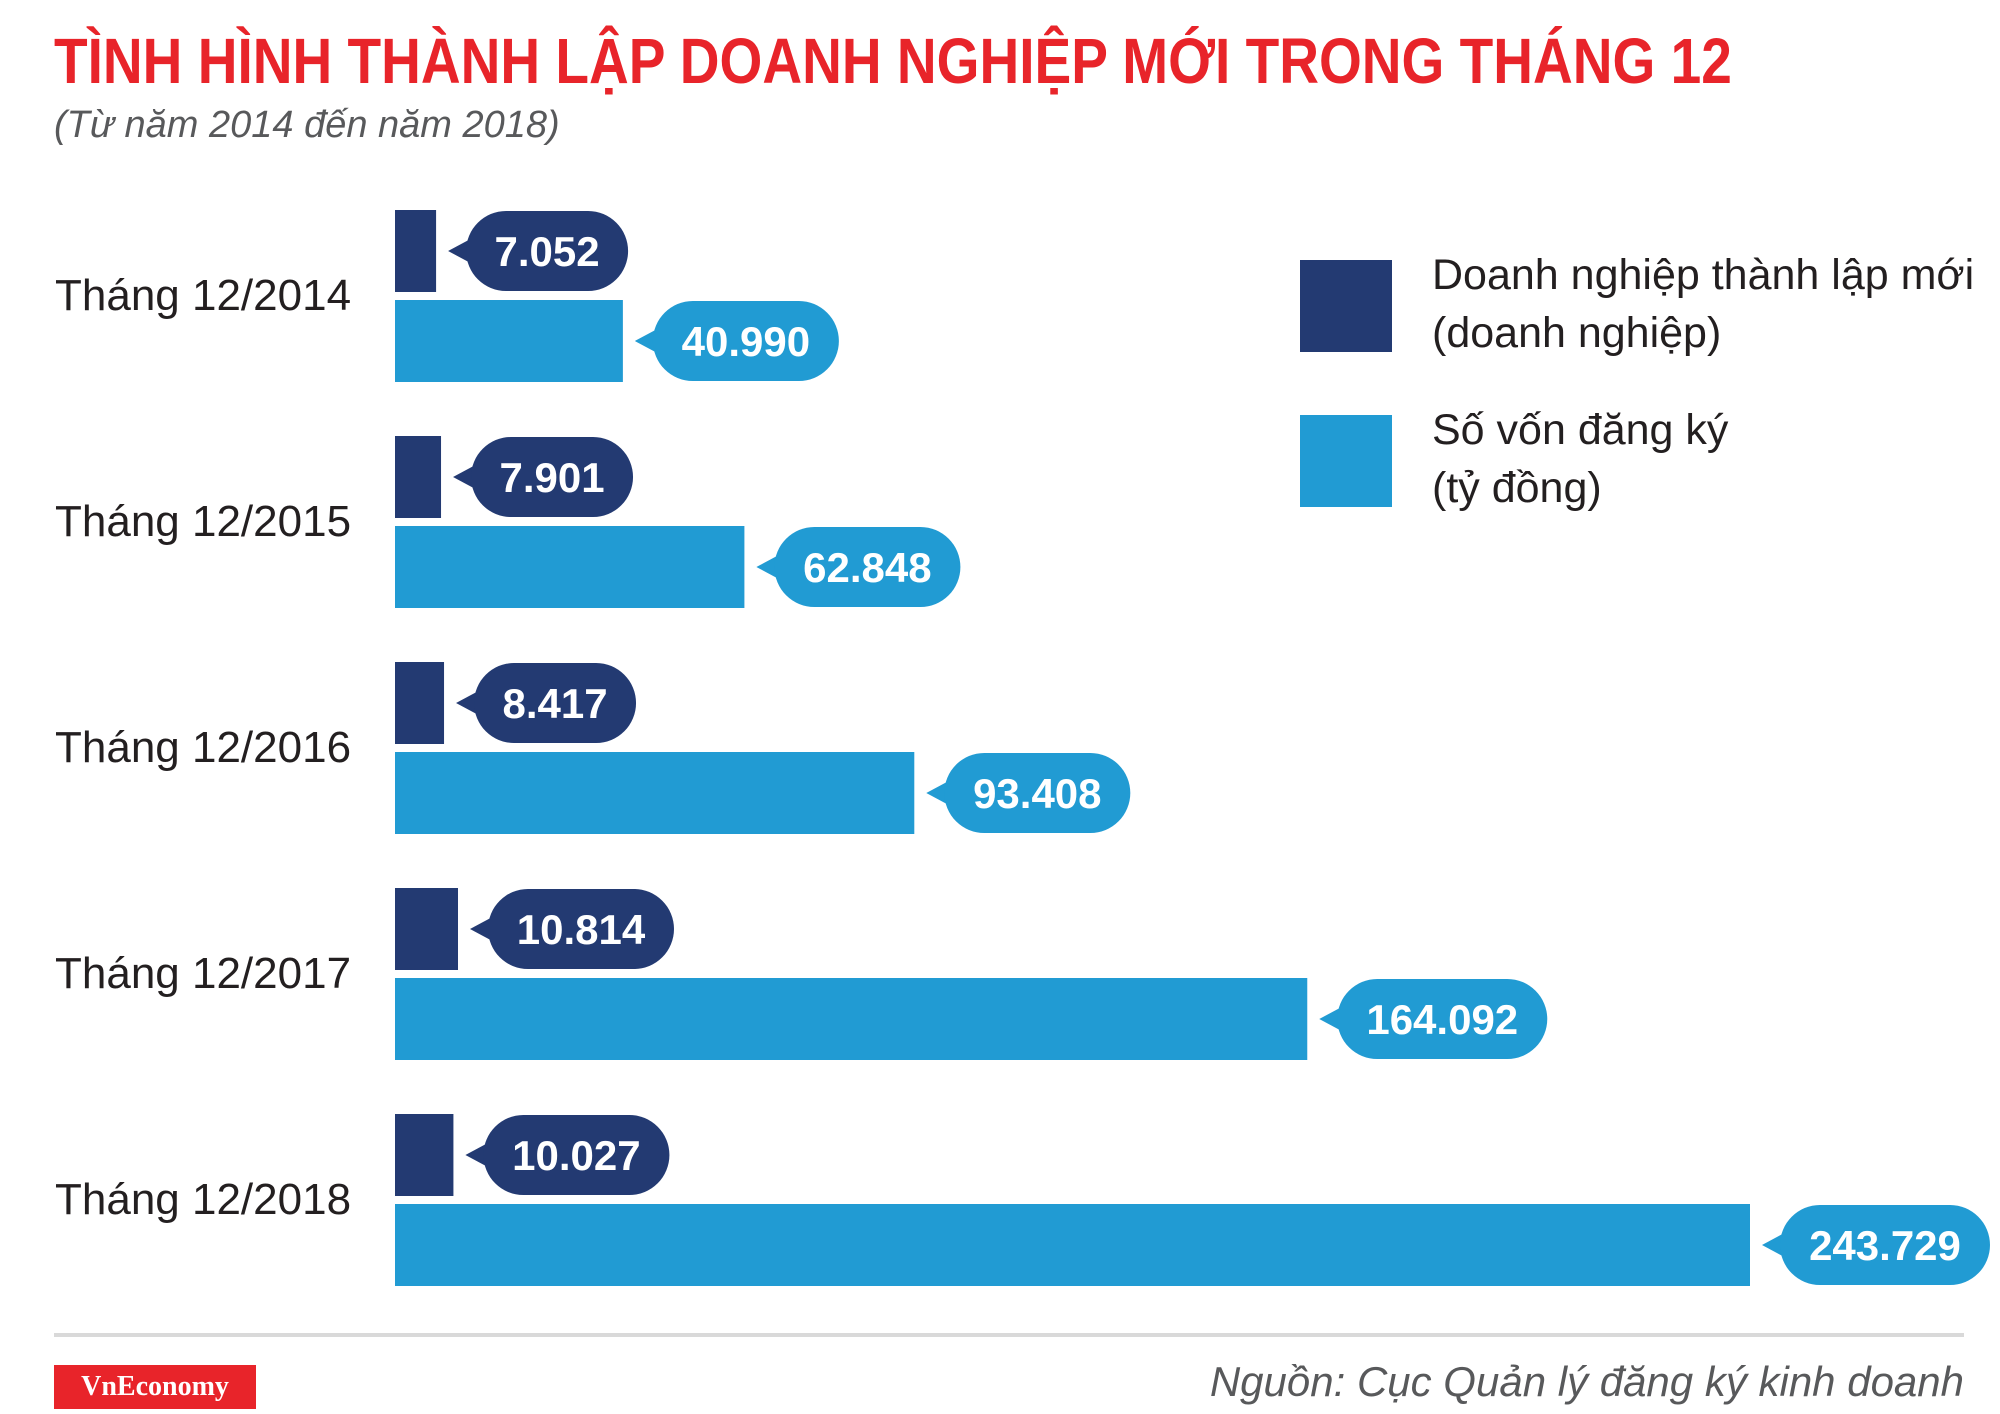 This screenshot has height=1414, width=2000. I want to click on category-label-1: Tháng 12/2015, so click(203, 521).